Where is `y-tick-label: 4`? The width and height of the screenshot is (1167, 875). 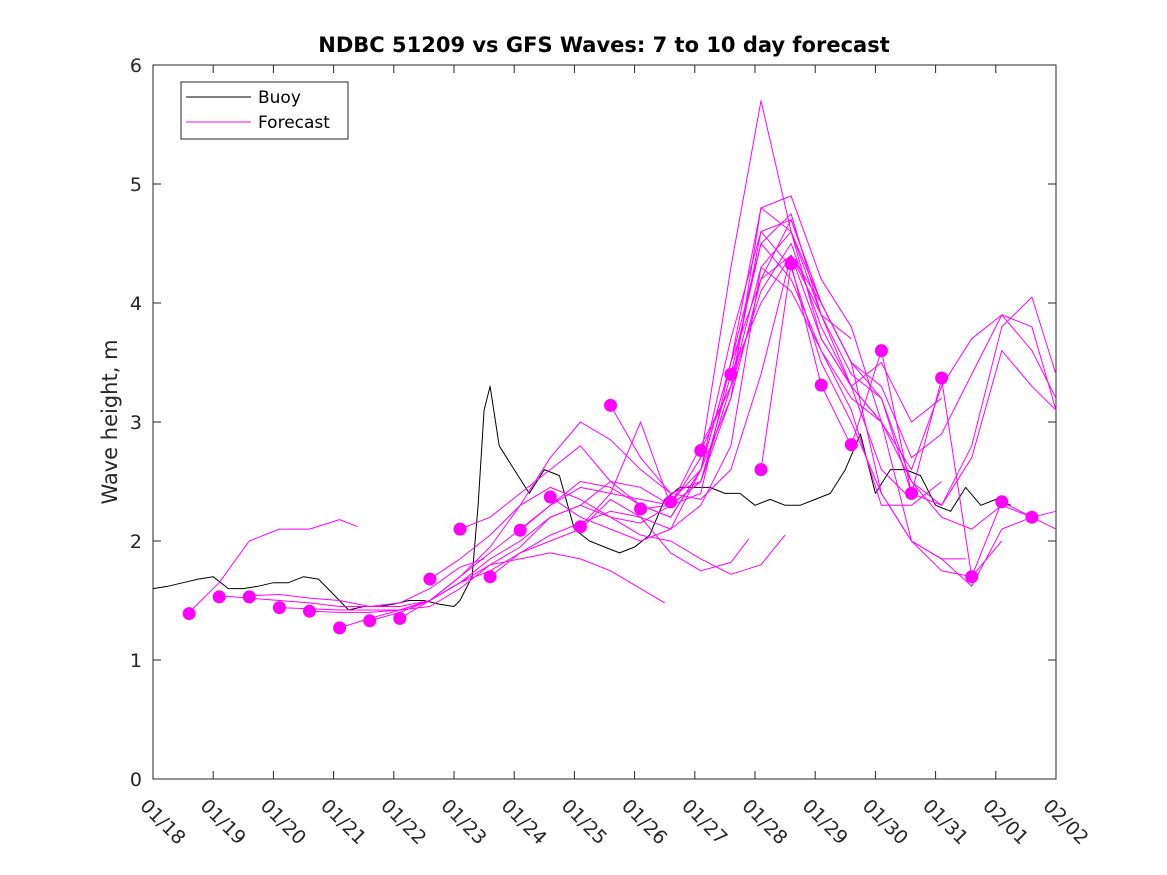 y-tick-label: 4 is located at coordinates (136, 304).